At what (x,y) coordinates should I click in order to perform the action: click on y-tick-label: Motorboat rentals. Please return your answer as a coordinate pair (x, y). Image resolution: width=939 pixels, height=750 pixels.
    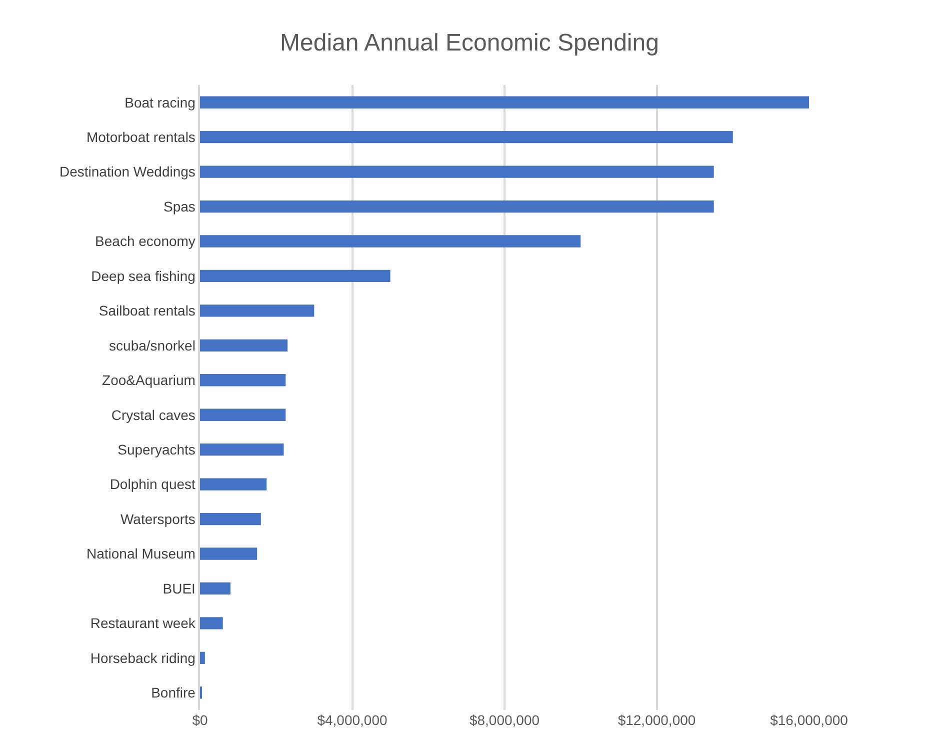
    Looking at the image, I should click on (141, 136).